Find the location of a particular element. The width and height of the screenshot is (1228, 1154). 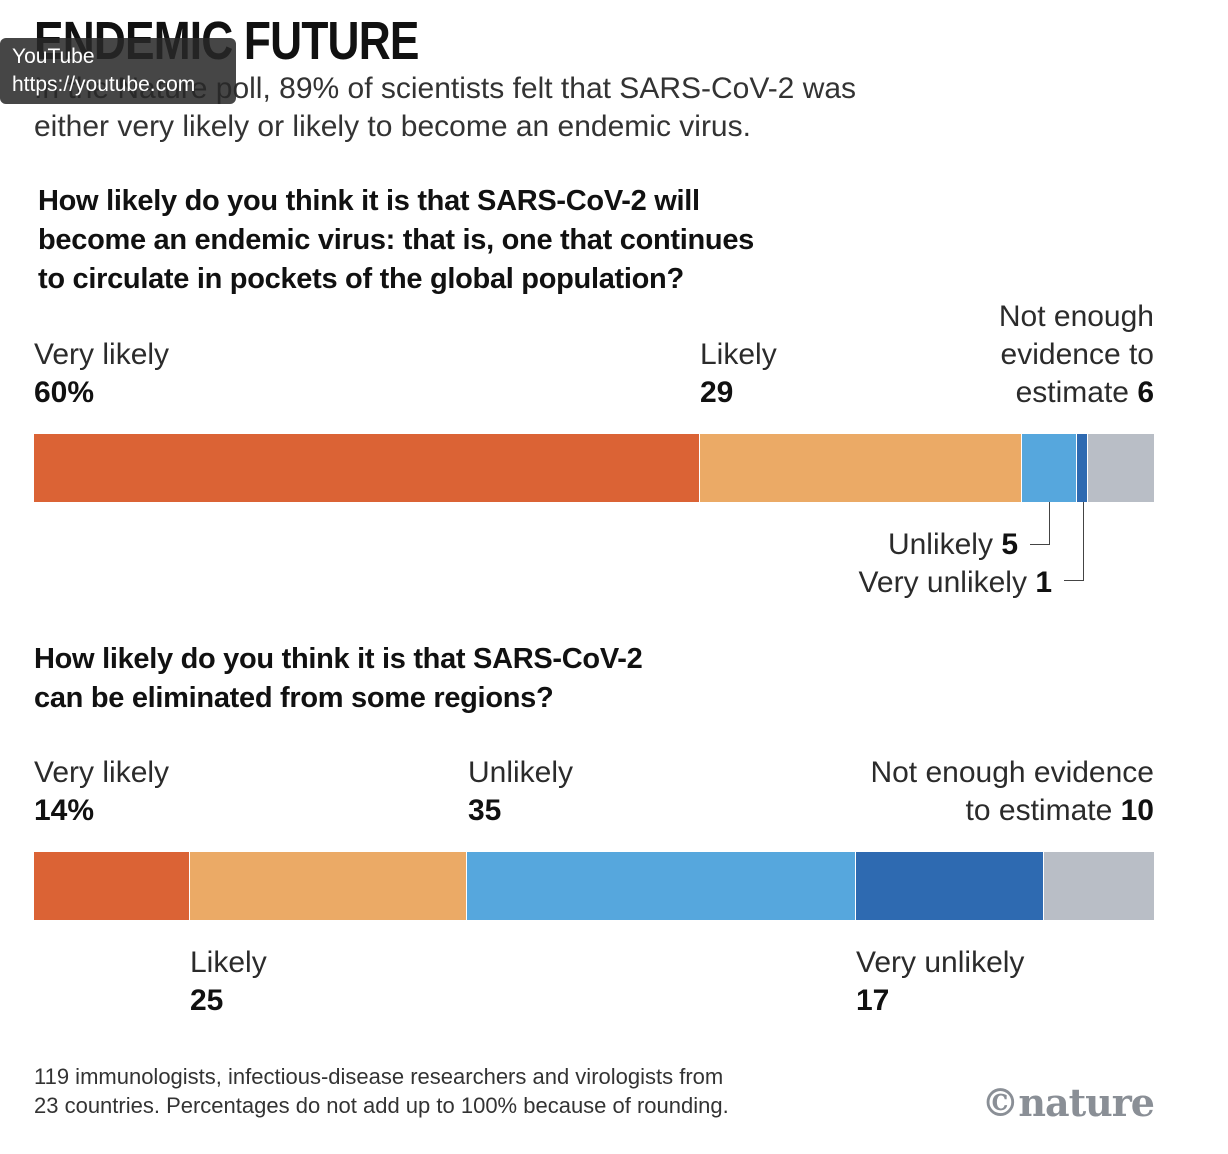

chart2-label-not-enough: Not enough evidence to estimate 10 is located at coordinates (1012, 792).